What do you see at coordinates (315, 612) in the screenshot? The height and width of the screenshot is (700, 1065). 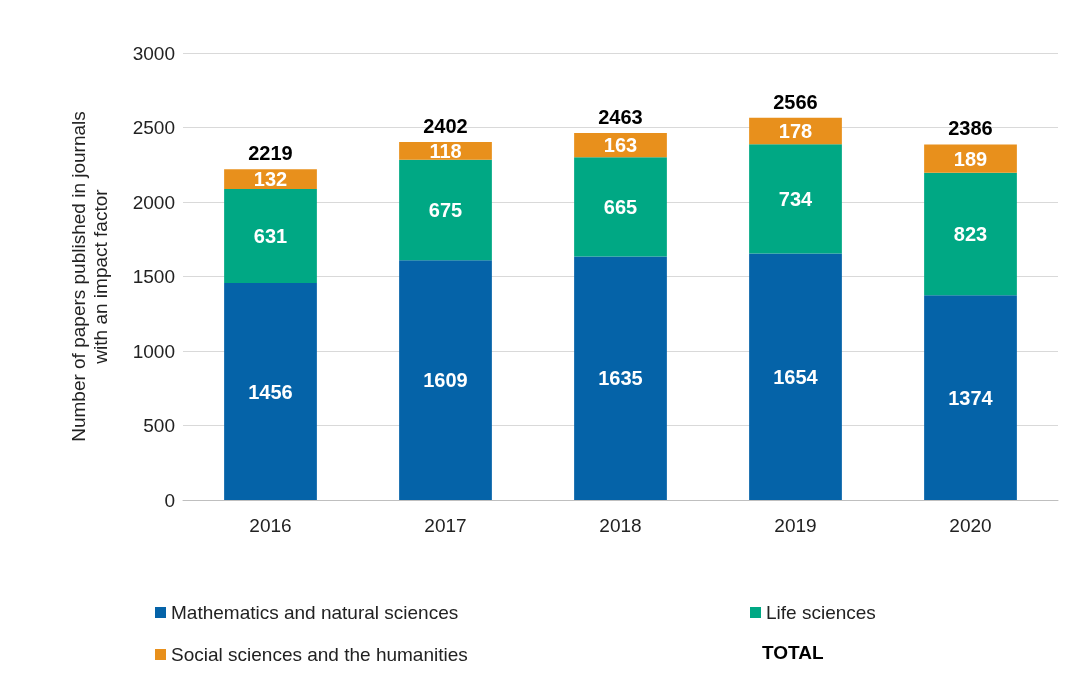 I see `legend-label: Mathematics and natural sciences` at bounding box center [315, 612].